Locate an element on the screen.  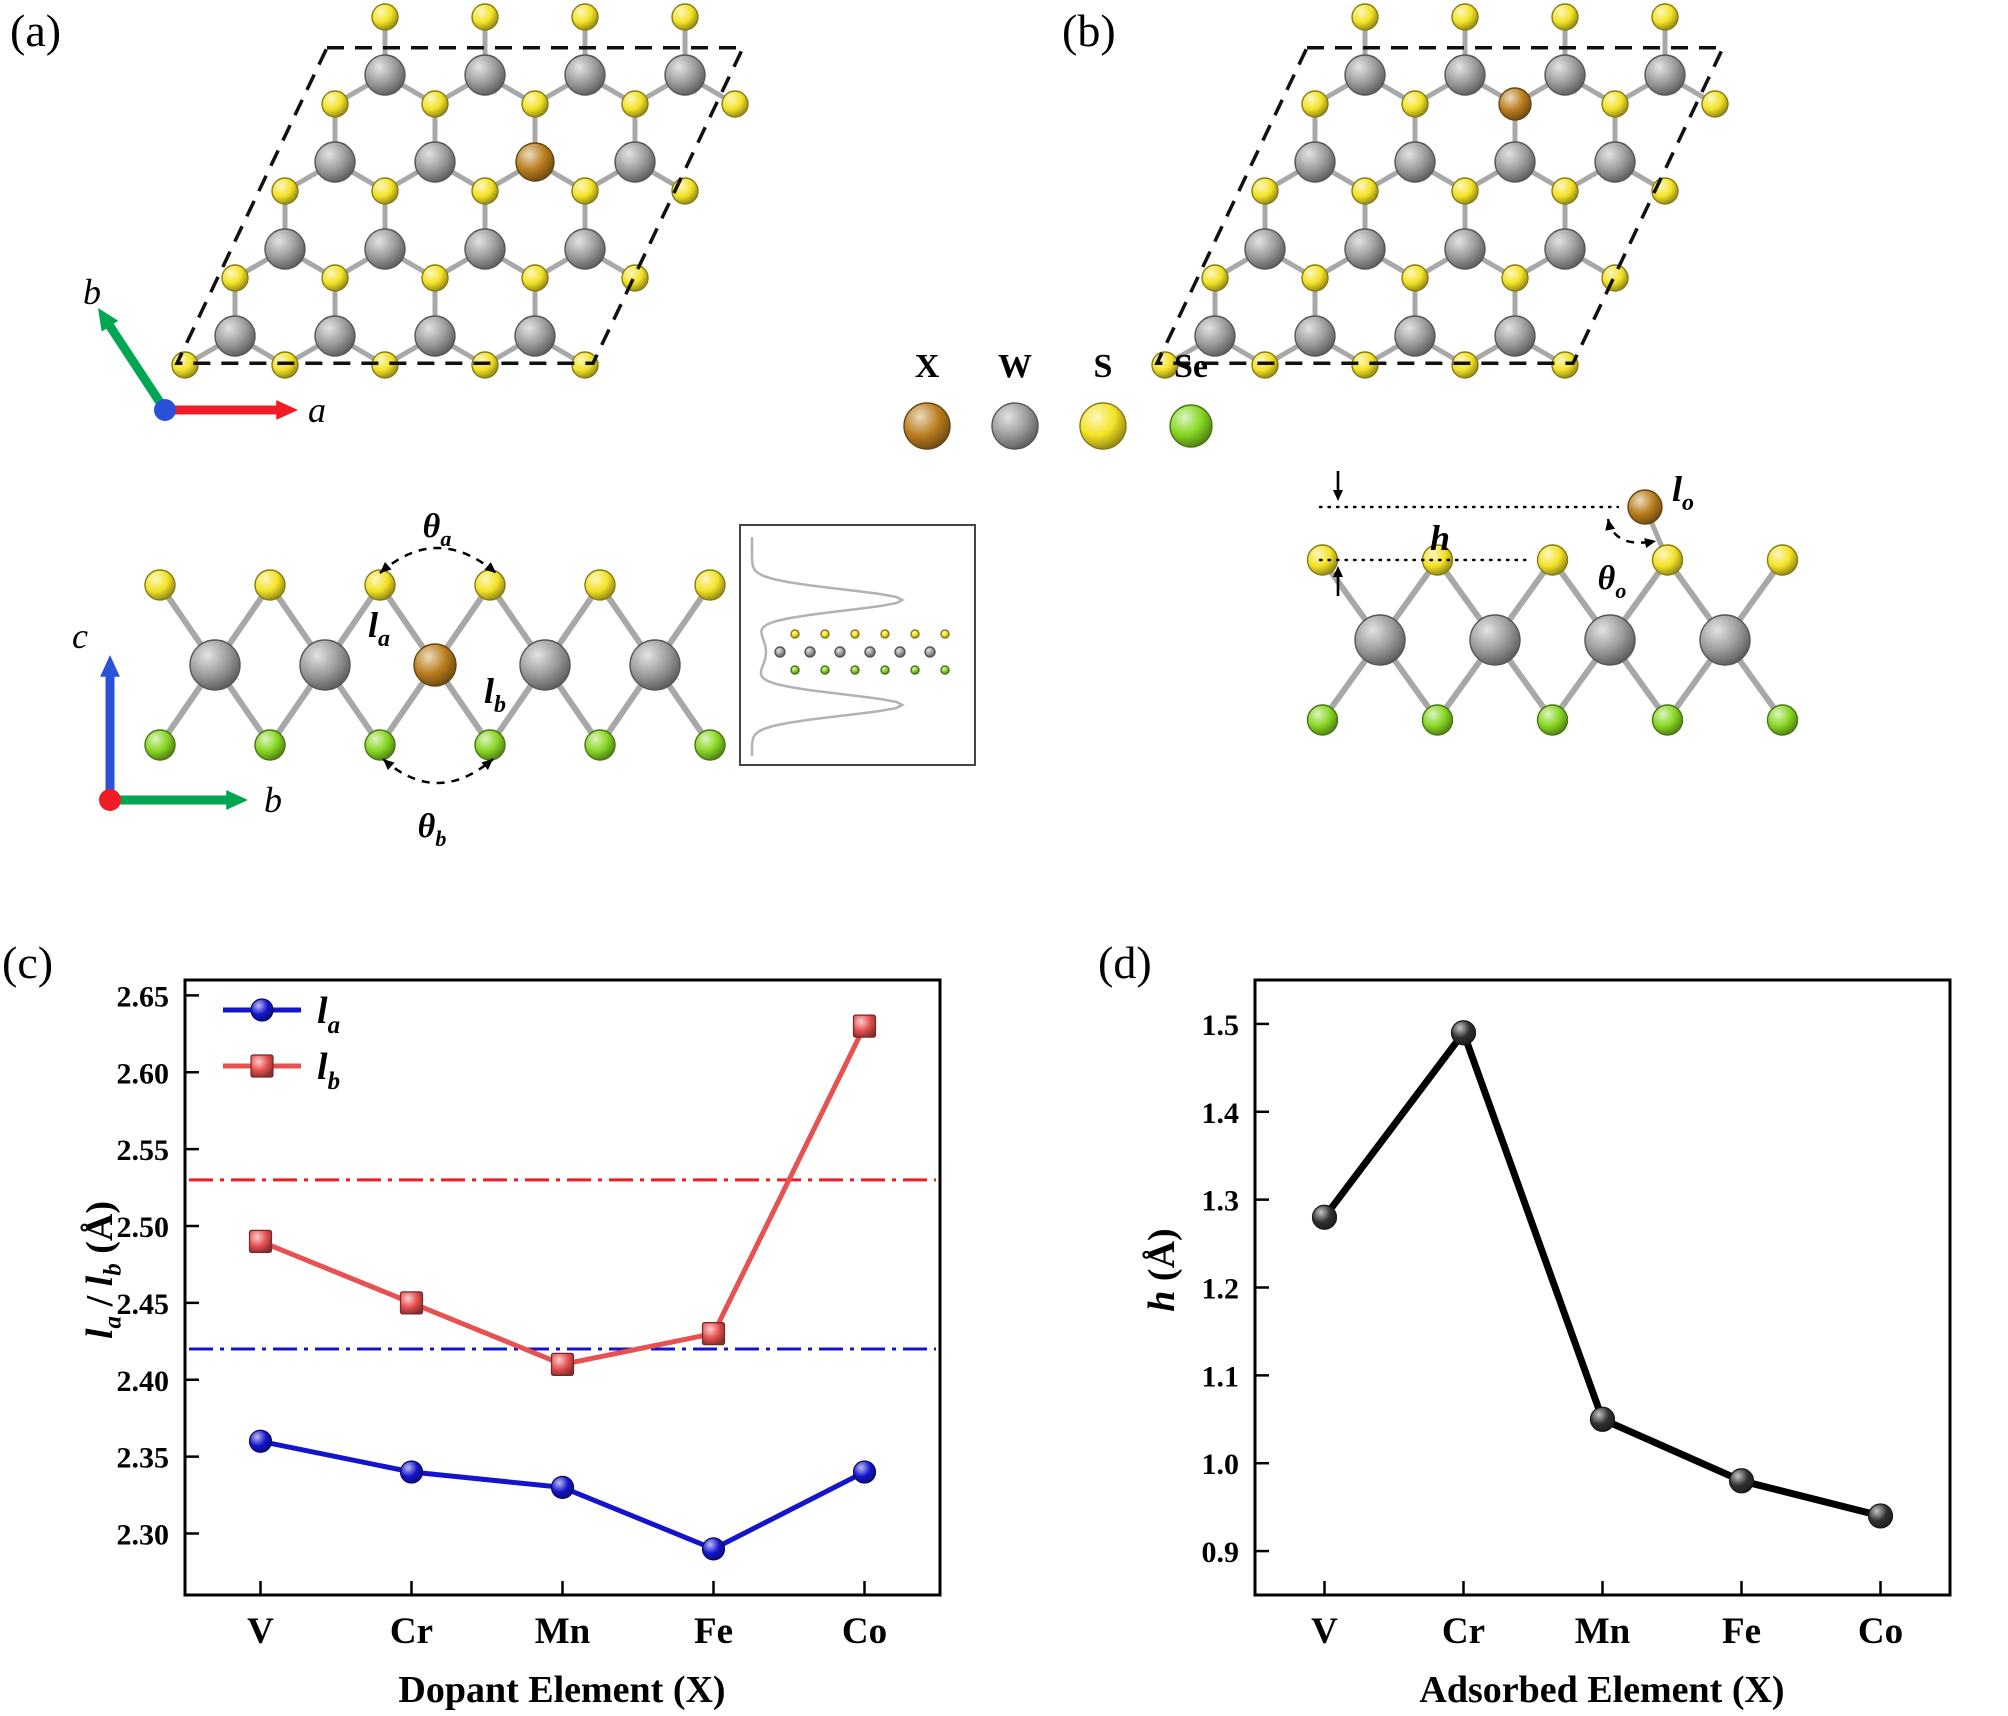
y-tick-label: 1.1 is located at coordinates (1221, 1376).